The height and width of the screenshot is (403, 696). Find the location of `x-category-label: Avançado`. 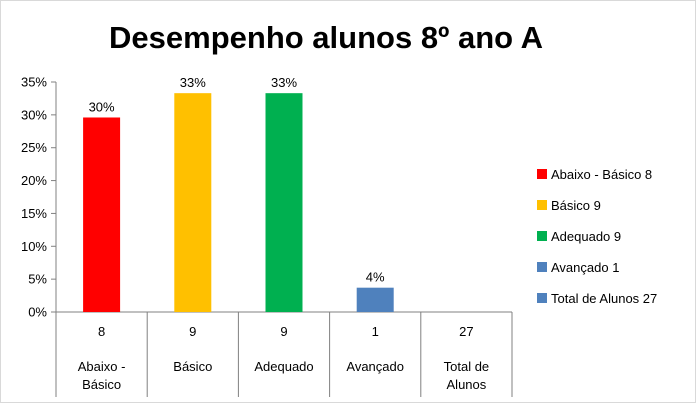

x-category-label: Avançado is located at coordinates (375, 366).